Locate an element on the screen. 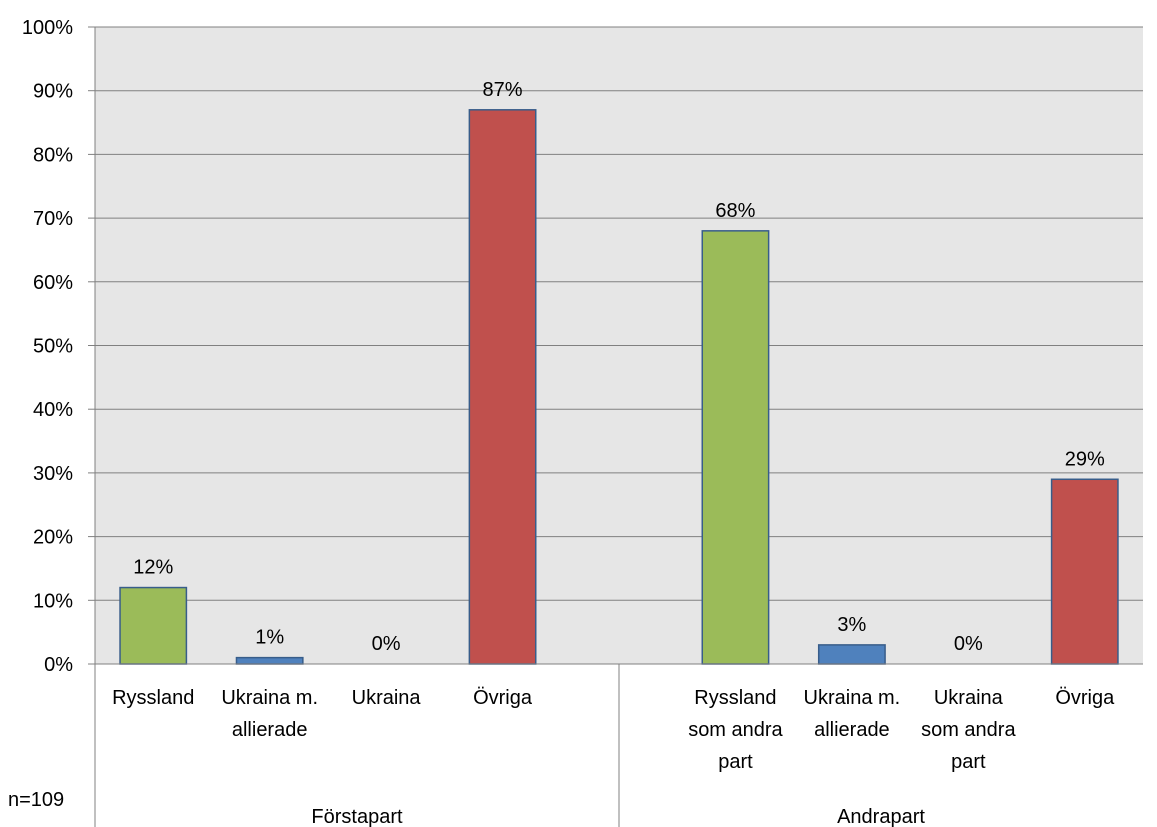 This screenshot has height=827, width=1157. y-tick-label: 80% is located at coordinates (53, 155).